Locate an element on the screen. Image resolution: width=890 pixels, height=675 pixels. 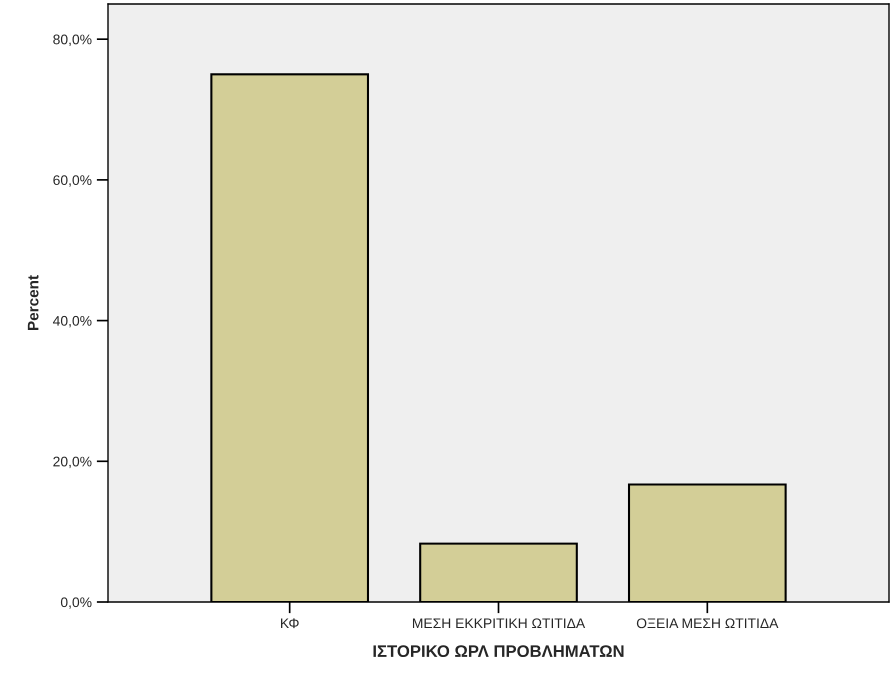
y-tick-label: 0,0% is located at coordinates (76, 603).